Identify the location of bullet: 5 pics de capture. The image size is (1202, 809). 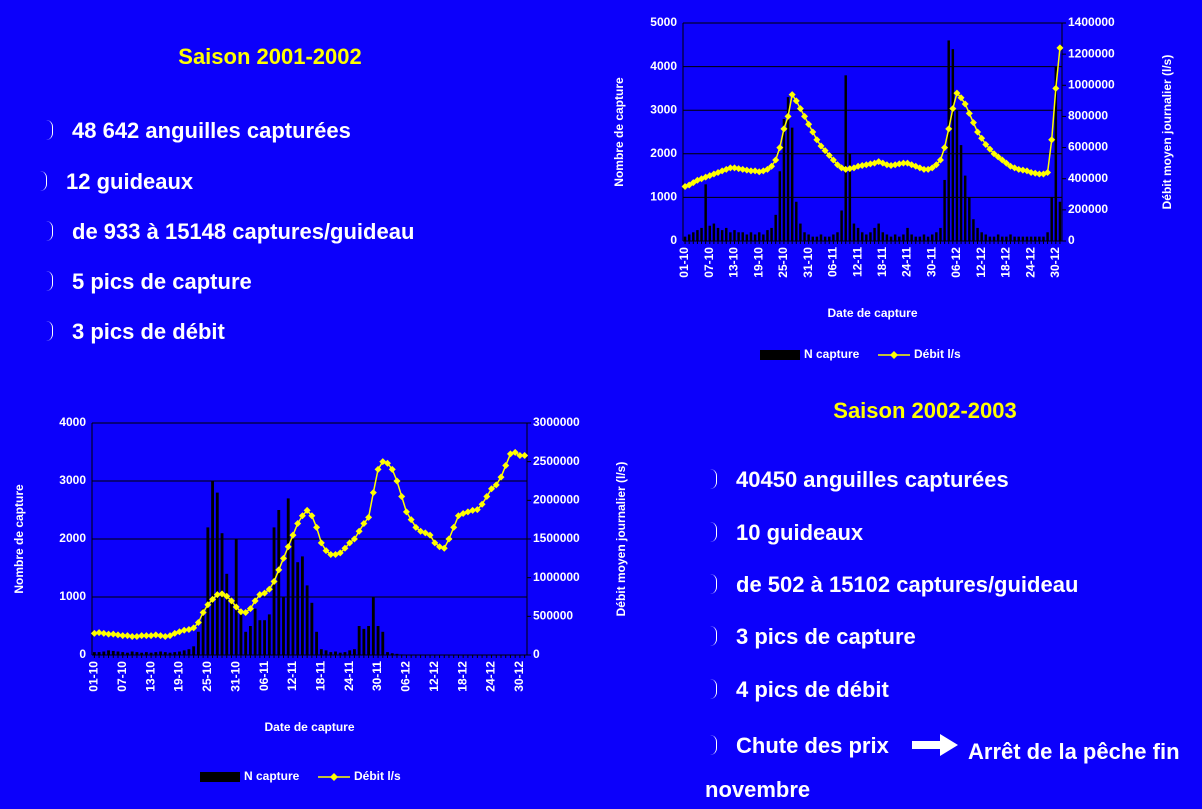
(152, 281).